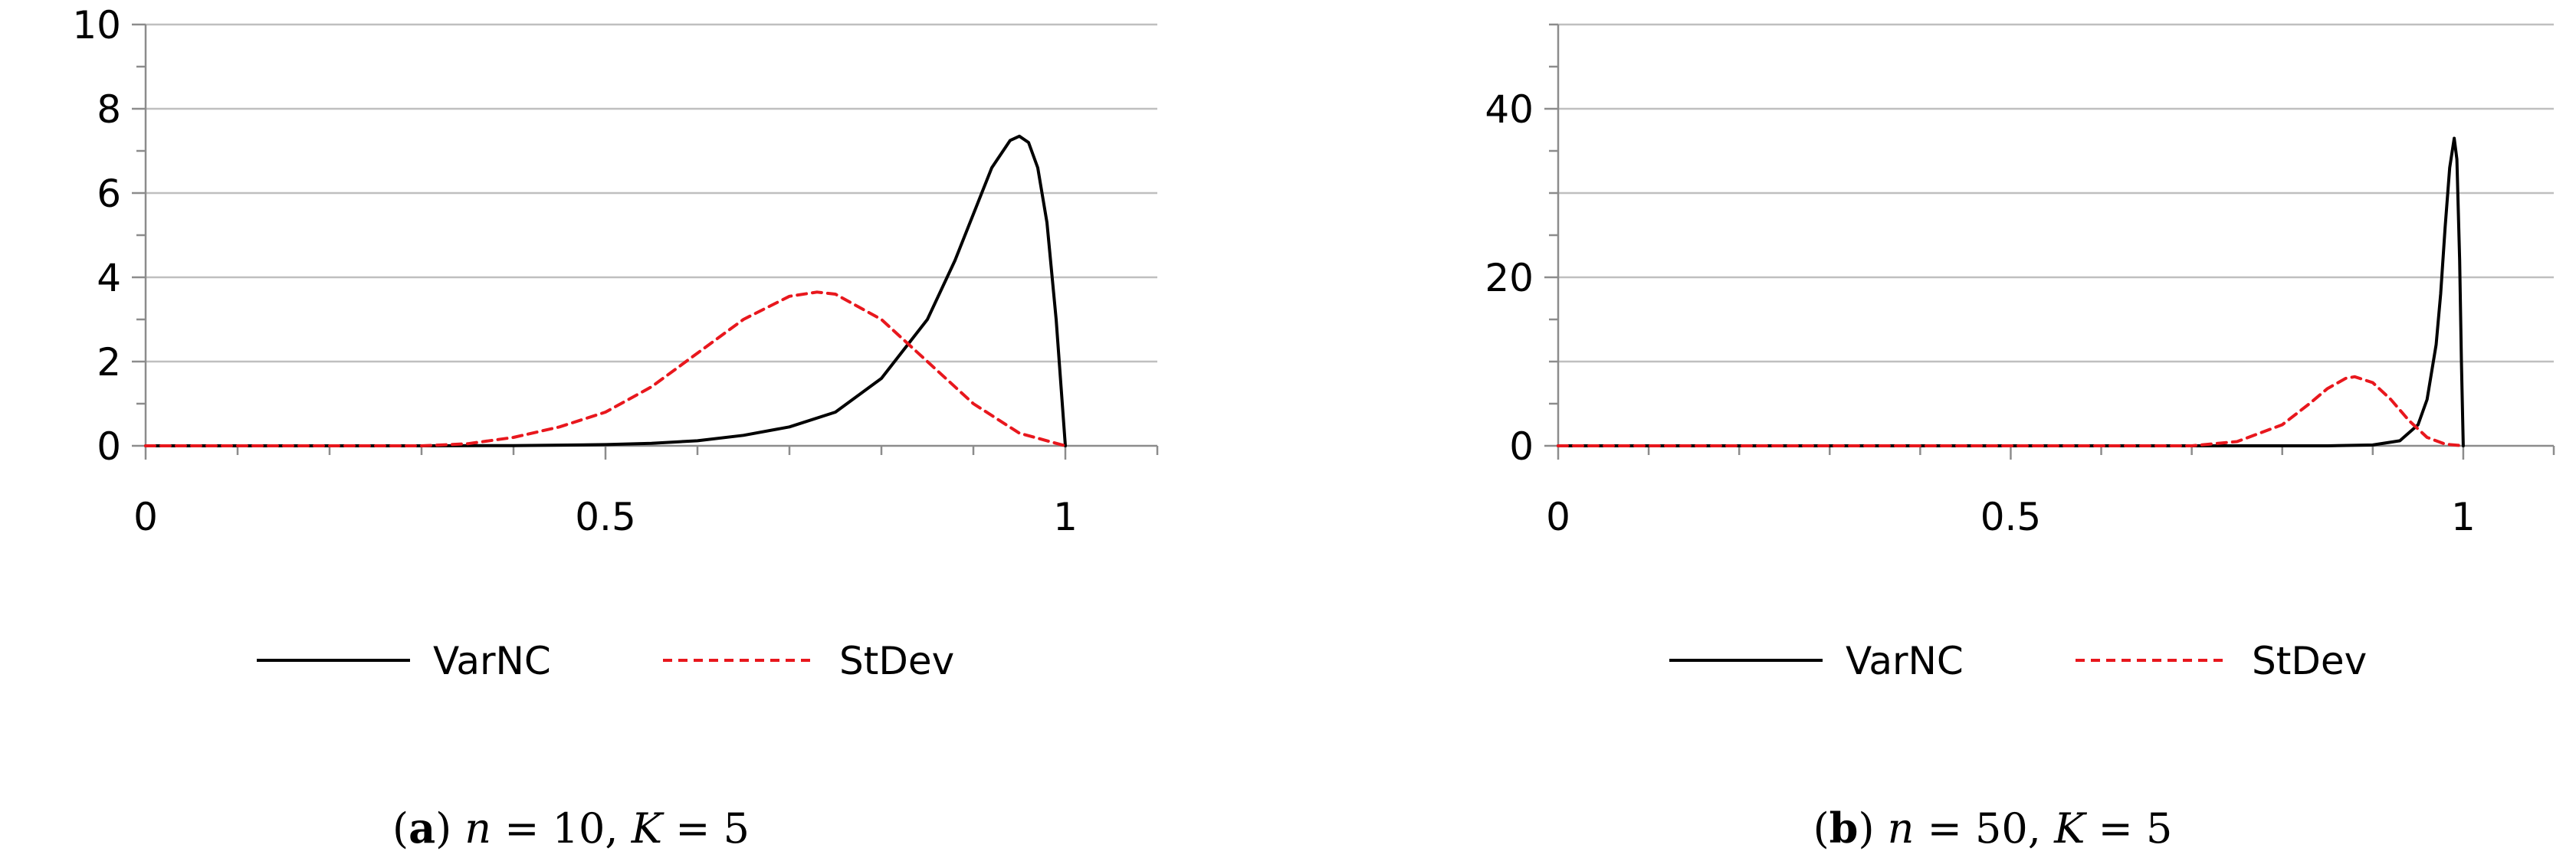  I want to click on y-tick-label: 8, so click(109, 109).